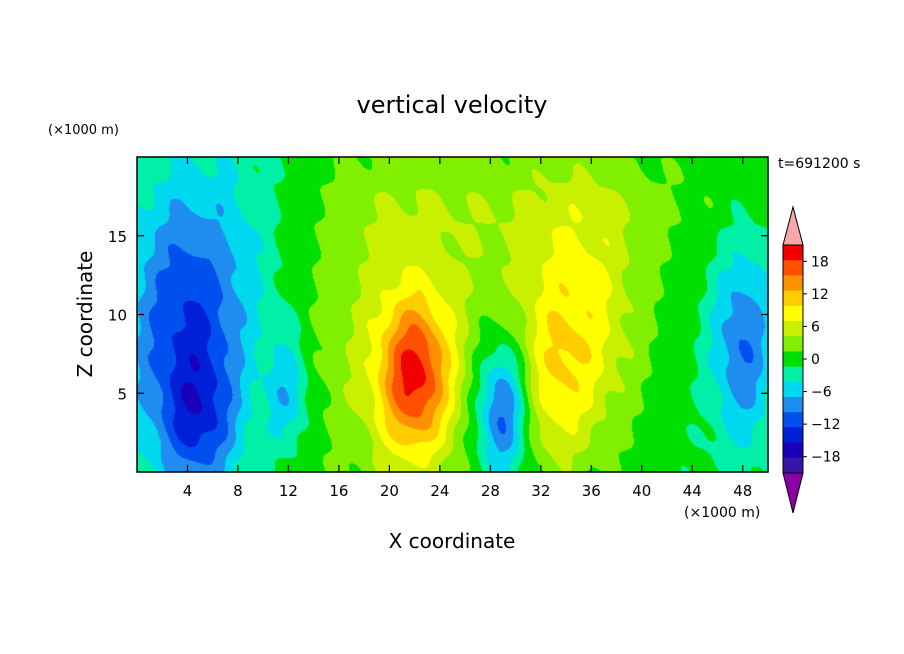  Describe the element at coordinates (815, 360) in the screenshot. I see `colorbar-tick-label: 0` at that location.